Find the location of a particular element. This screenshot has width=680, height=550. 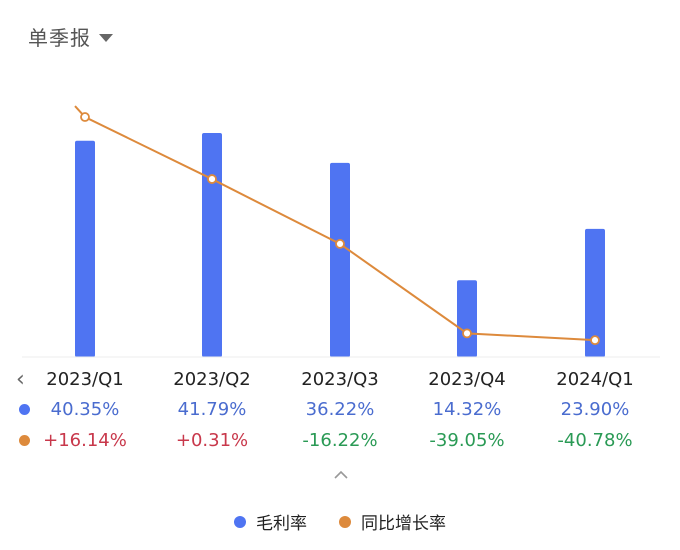

legend-label: 同比增长率 is located at coordinates (403, 524).